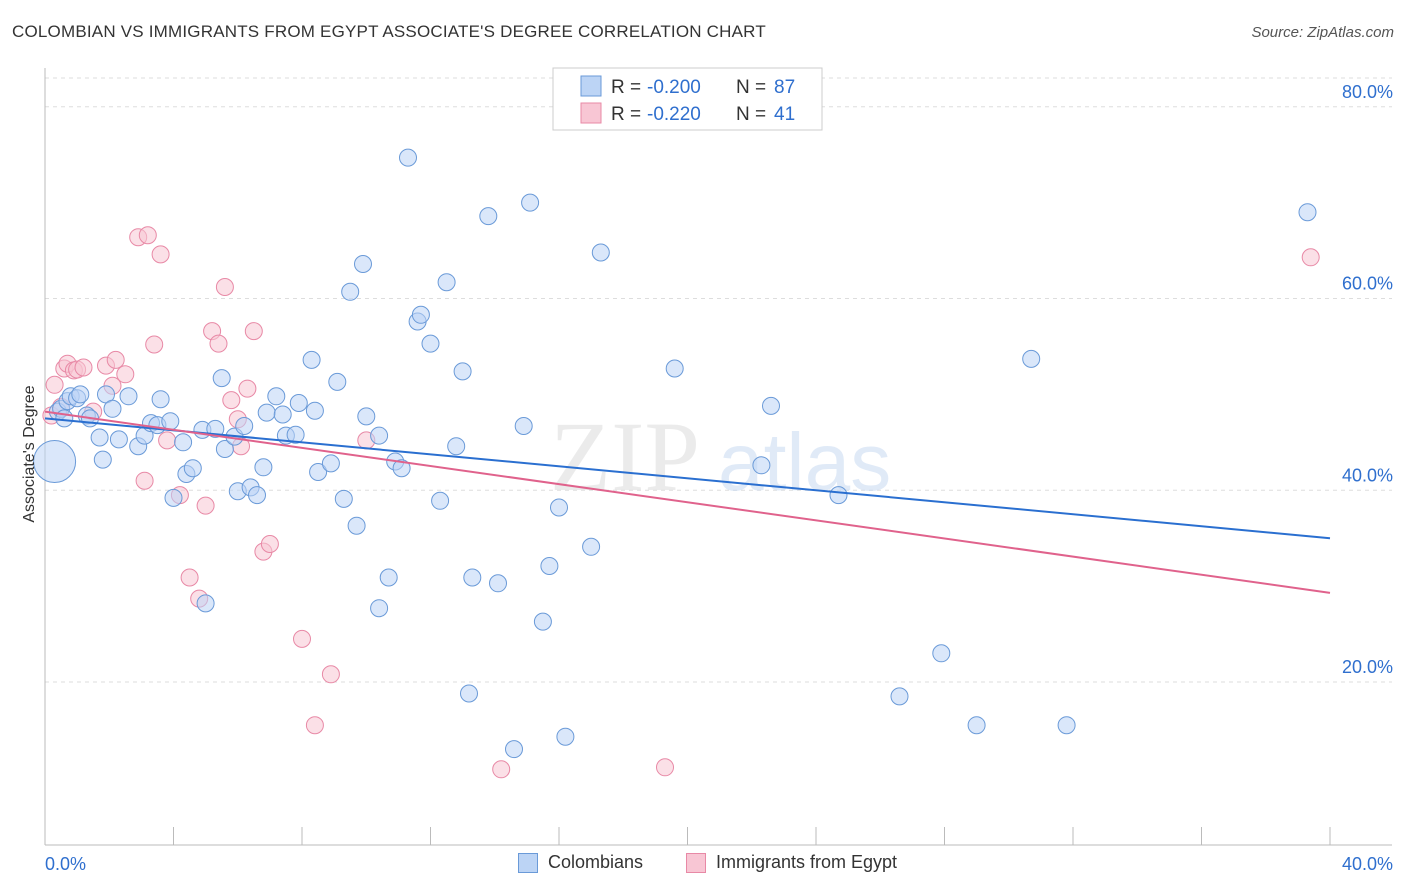 This screenshot has width=1406, height=892. I want to click on y-tick-label-60: 60.0%, so click(1367, 284).